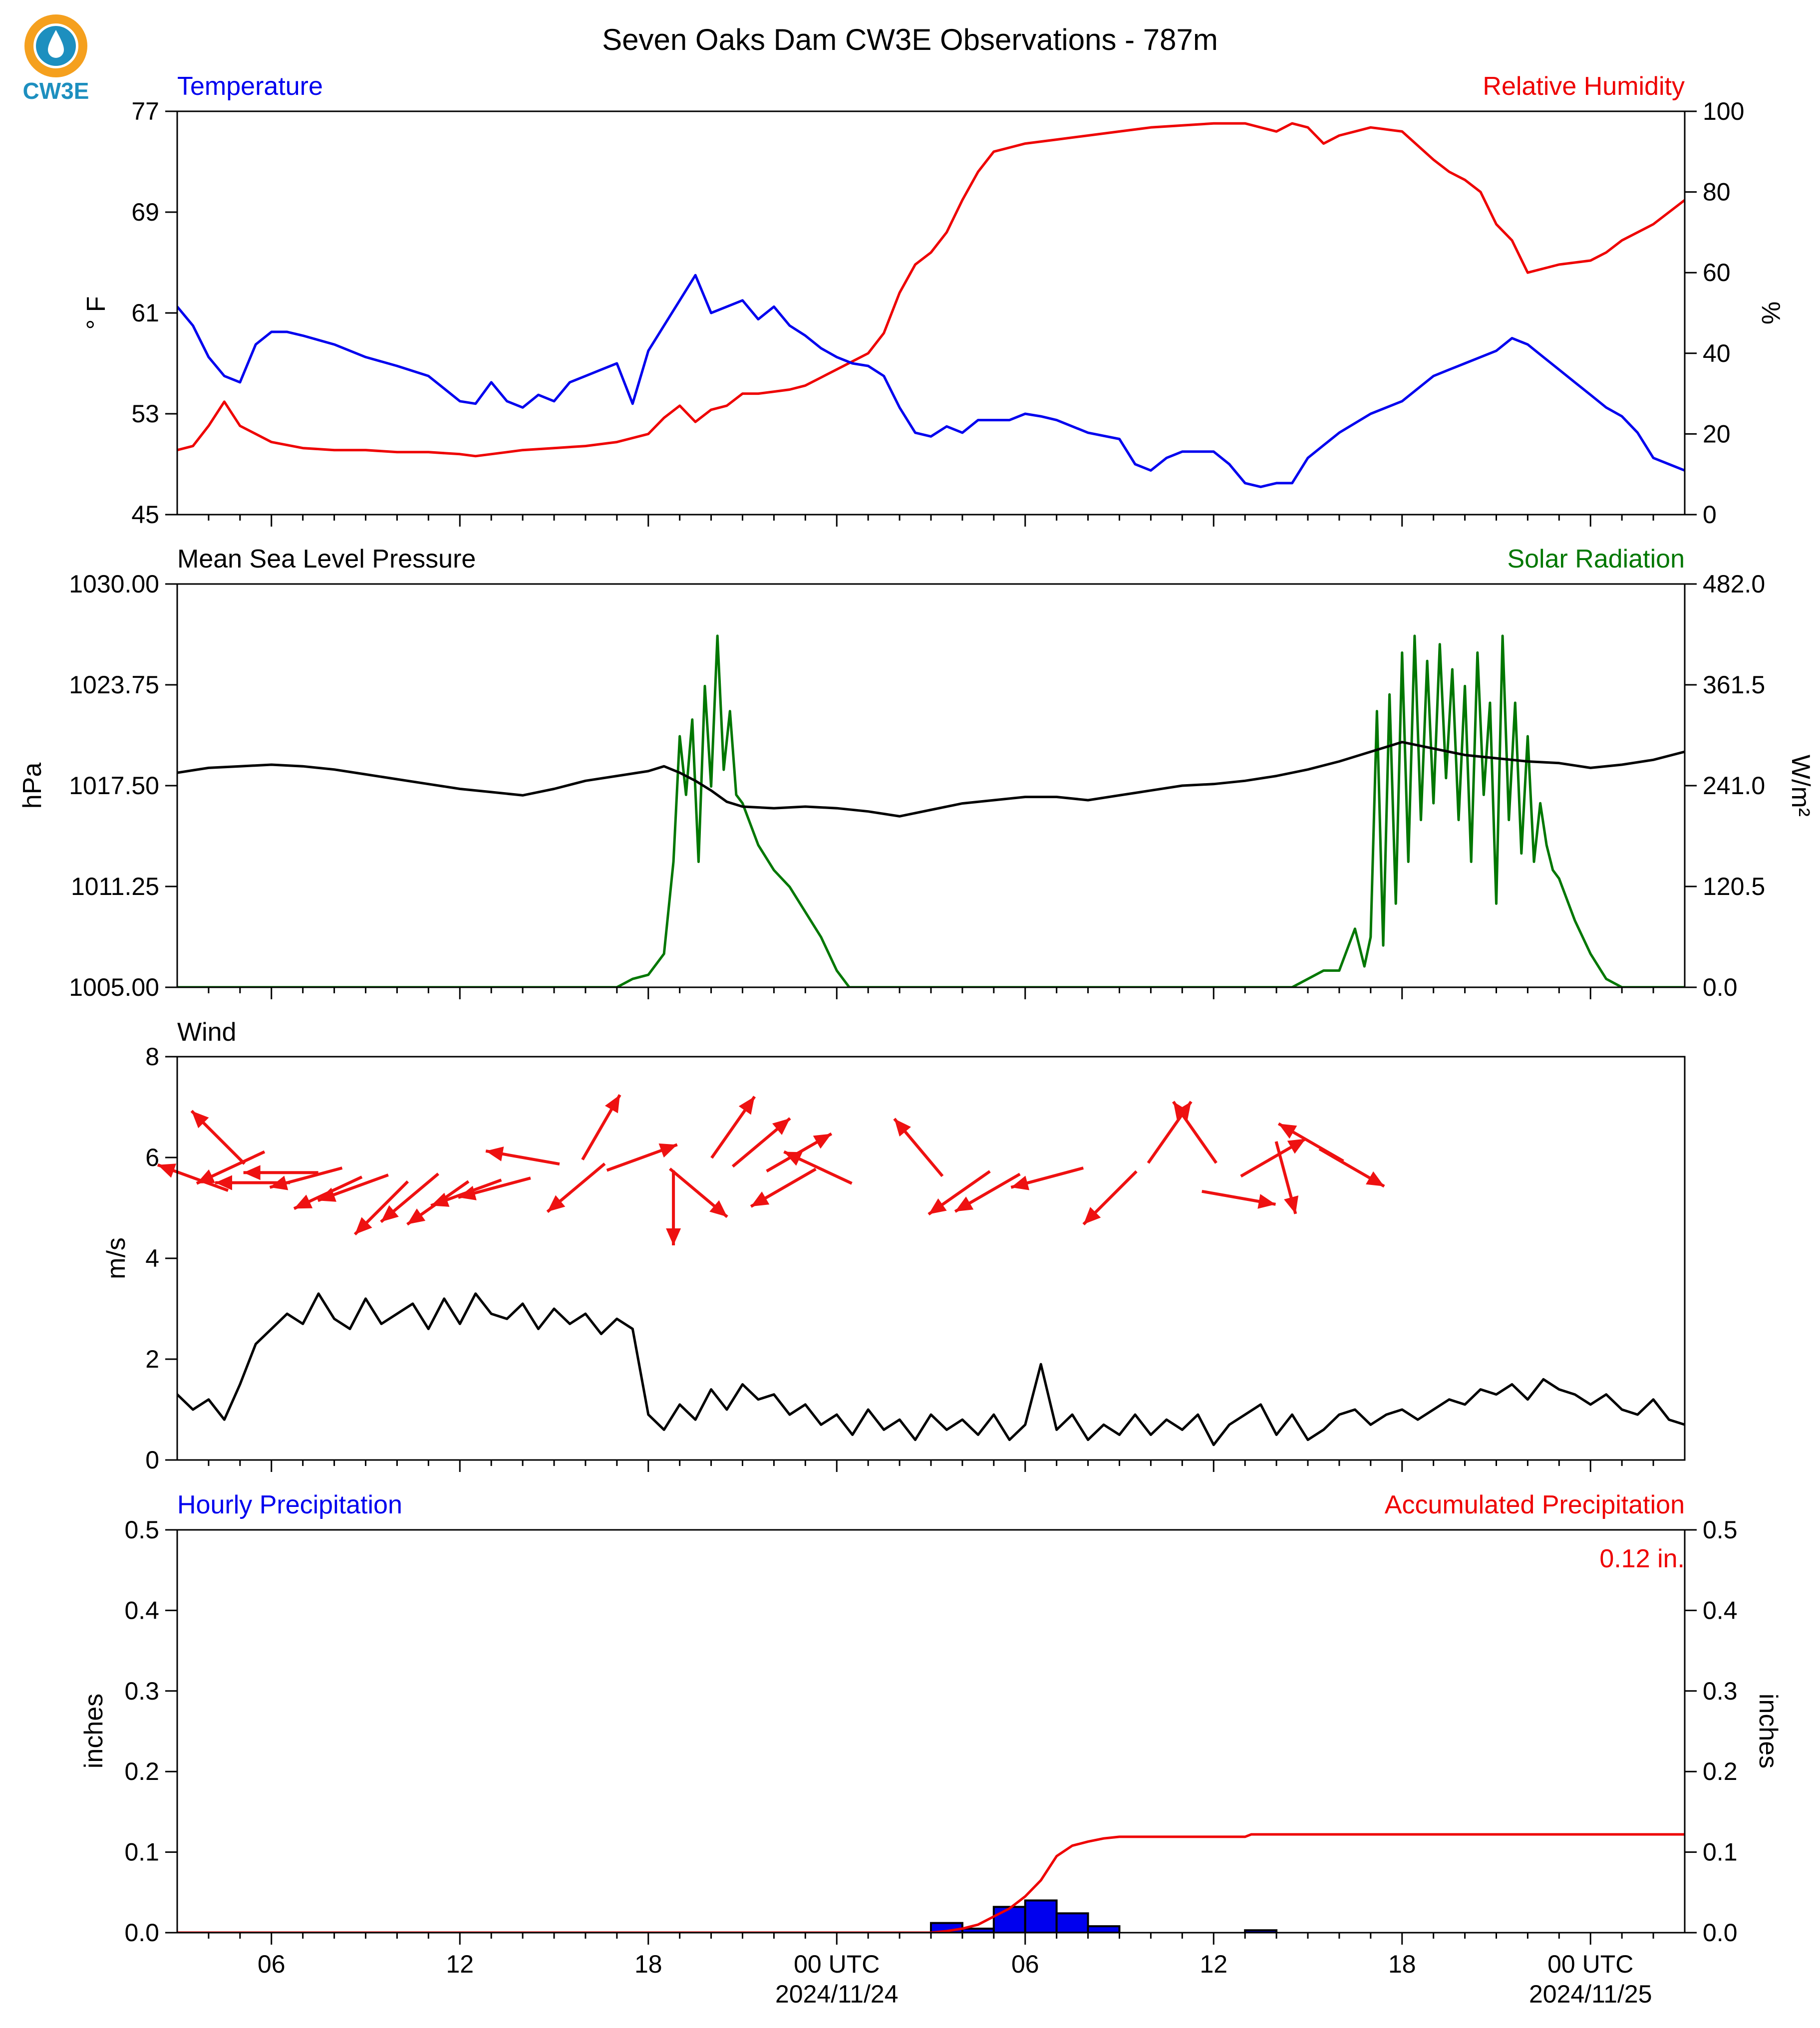 The width and height of the screenshot is (1820, 2028). What do you see at coordinates (141, 1771) in the screenshot?
I see `y-tick-label: 0.2` at bounding box center [141, 1771].